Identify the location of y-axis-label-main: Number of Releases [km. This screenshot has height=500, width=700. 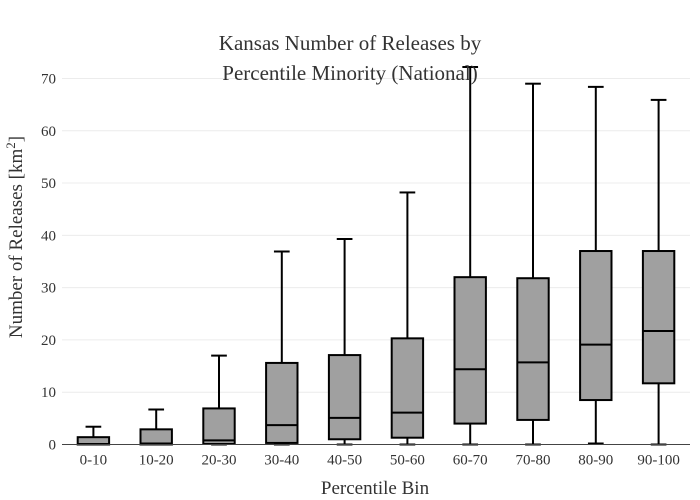
(16, 243).